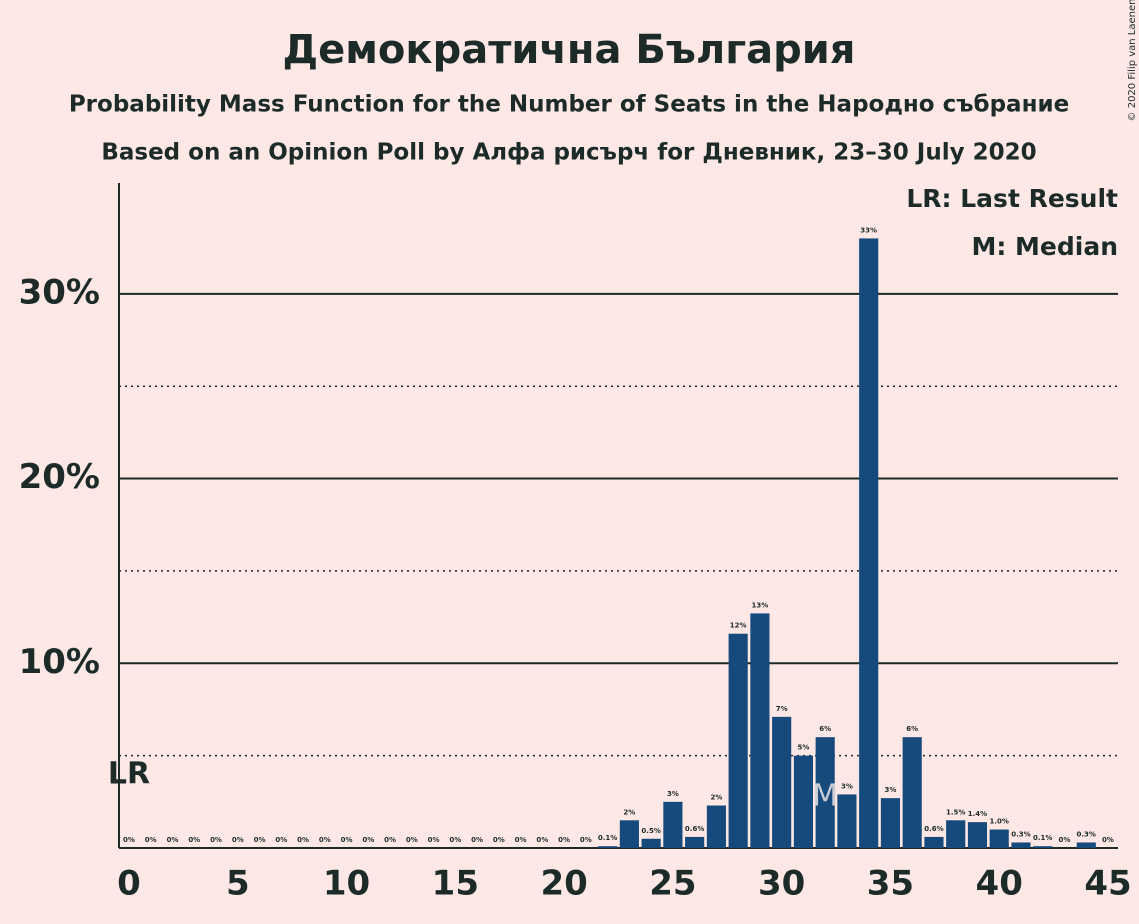  What do you see at coordinates (59, 292) in the screenshot?
I see `y-tick-label: 30%` at bounding box center [59, 292].